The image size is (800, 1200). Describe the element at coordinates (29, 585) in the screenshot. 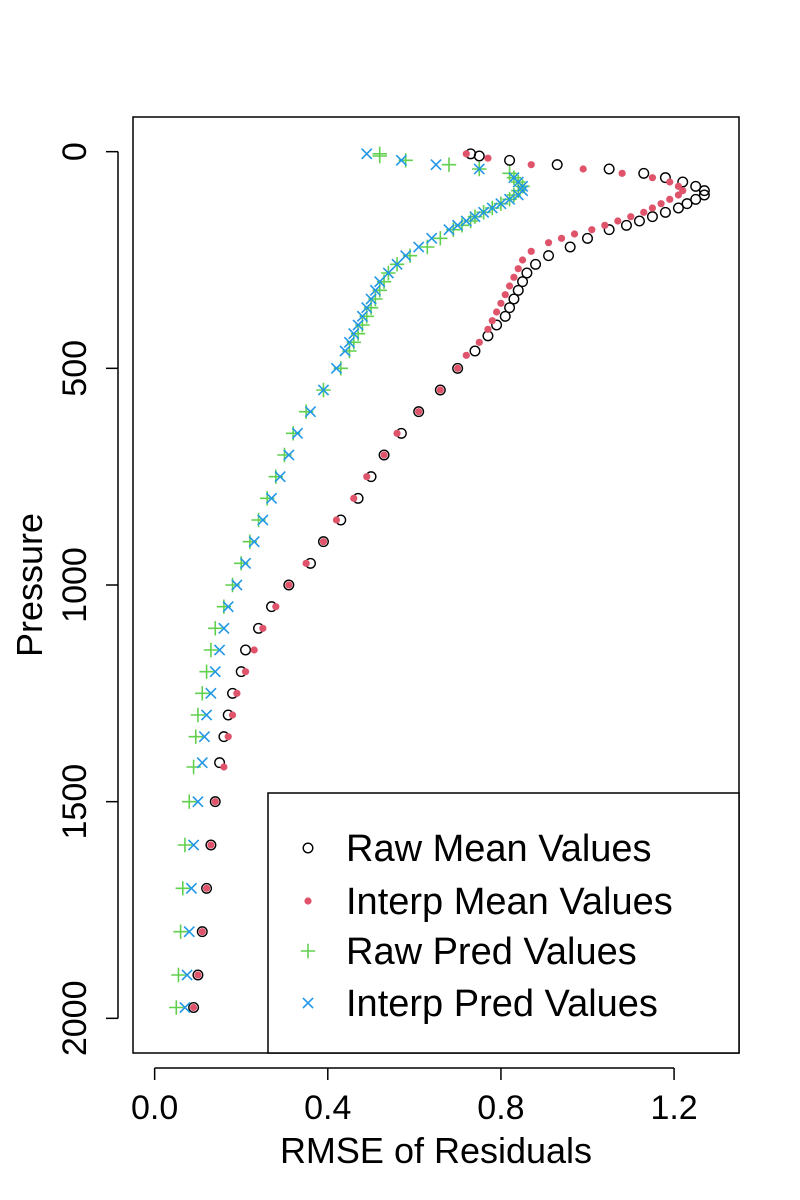

I see `y-axis-title: Pressure` at that location.